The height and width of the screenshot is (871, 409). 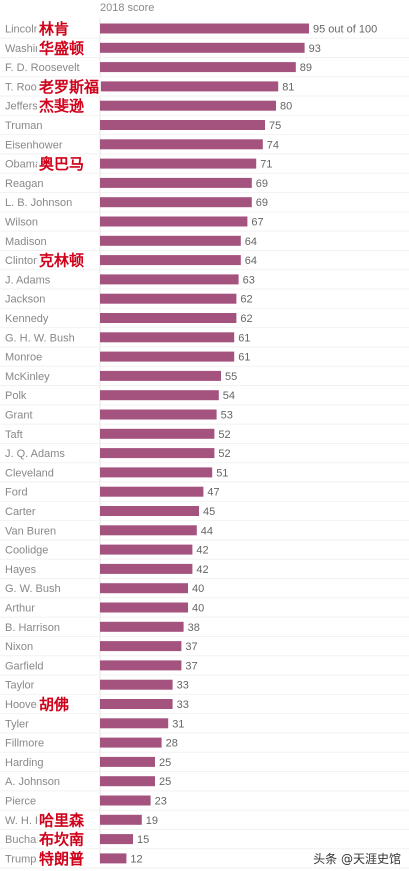 I want to click on value-label: 64, so click(x=251, y=261).